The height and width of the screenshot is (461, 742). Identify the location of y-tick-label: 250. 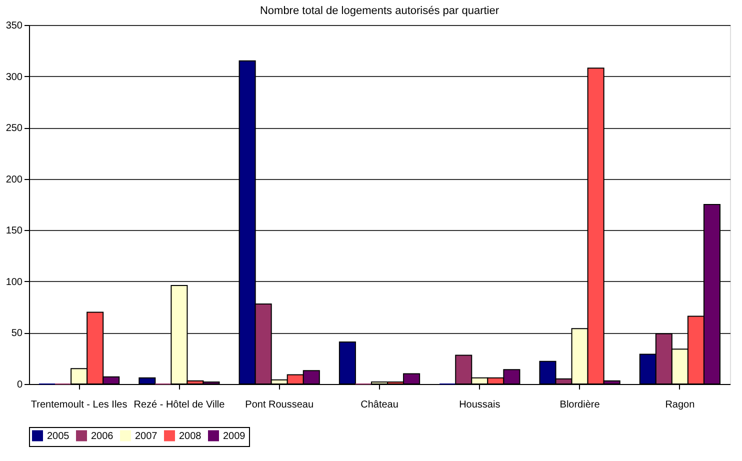
(14, 128).